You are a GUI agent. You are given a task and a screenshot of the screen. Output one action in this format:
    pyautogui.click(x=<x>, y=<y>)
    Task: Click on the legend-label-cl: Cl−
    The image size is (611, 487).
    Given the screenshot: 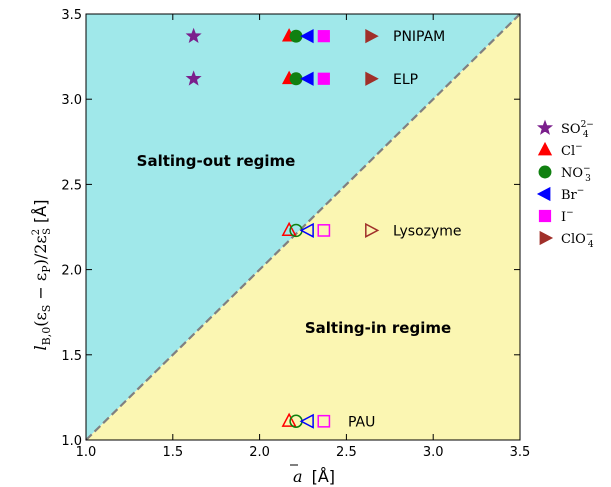 What is the action you would take?
    pyautogui.click(x=572, y=150)
    